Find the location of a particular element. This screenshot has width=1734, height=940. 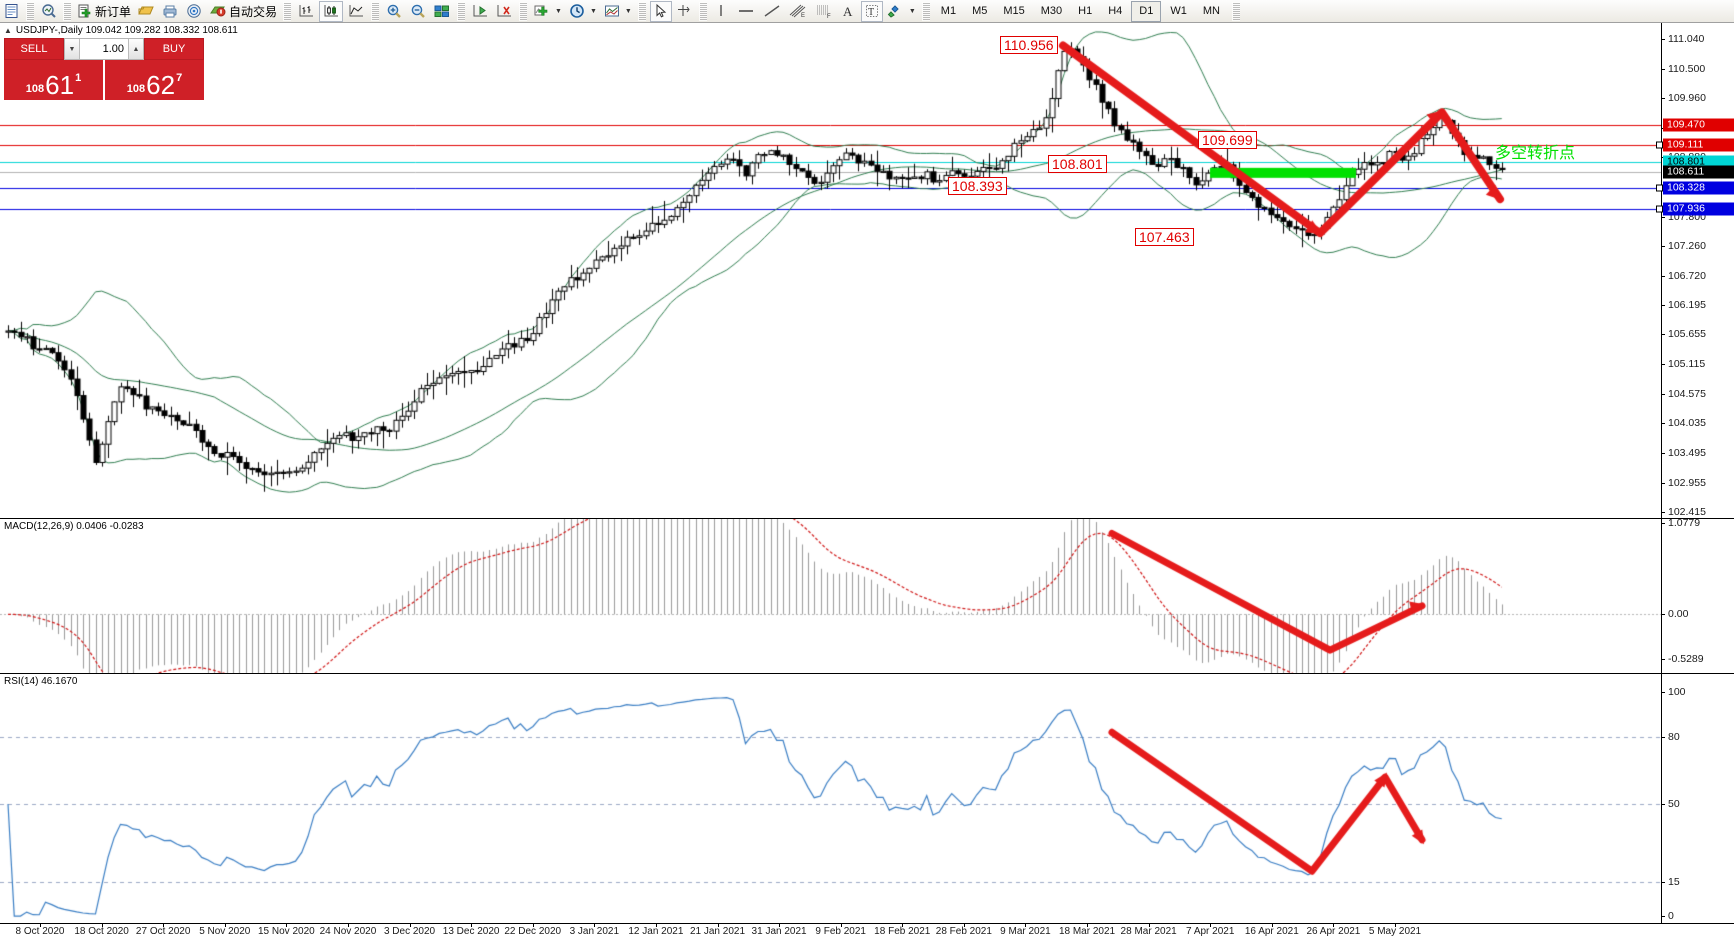

timeframe-m5: M5 is located at coordinates (980, 11).